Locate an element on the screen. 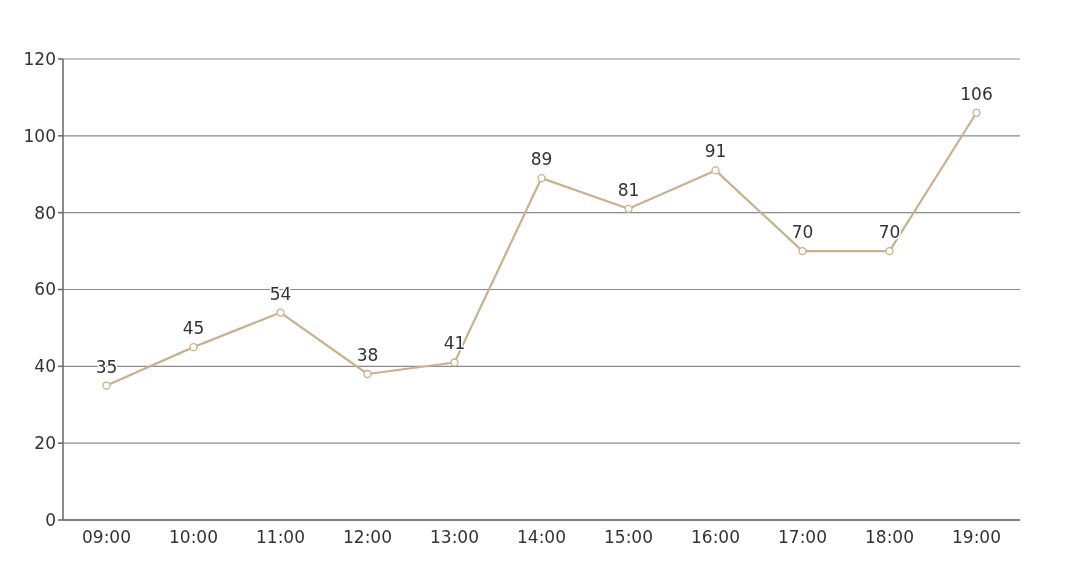  x-tick-label: 14:00 is located at coordinates (541, 537).